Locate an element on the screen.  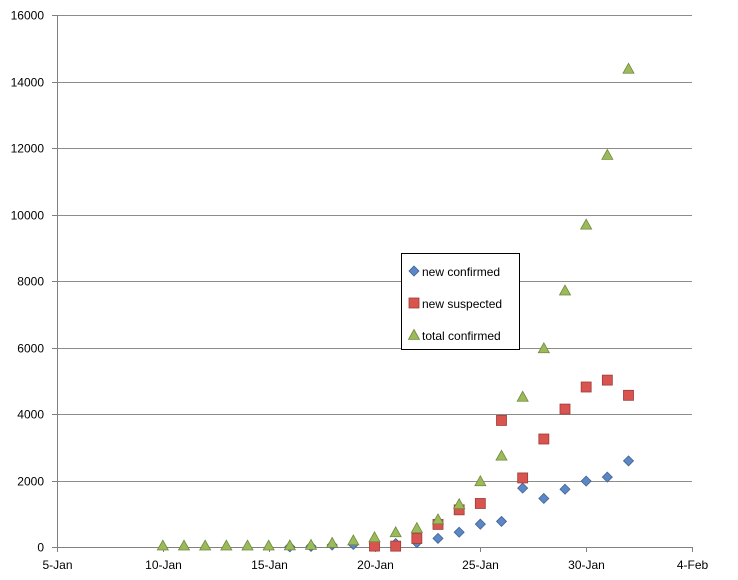
x-tick-label: 30-Jan is located at coordinates (586, 565).